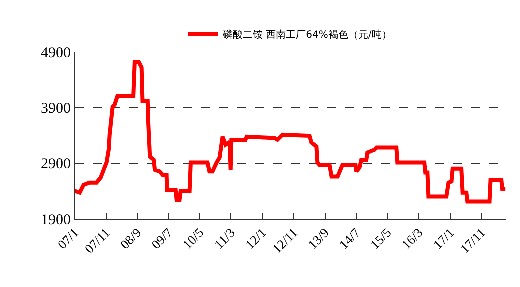 The height and width of the screenshot is (287, 520). Describe the element at coordinates (256, 238) in the screenshot. I see `x-tick-label: 12/1` at that location.